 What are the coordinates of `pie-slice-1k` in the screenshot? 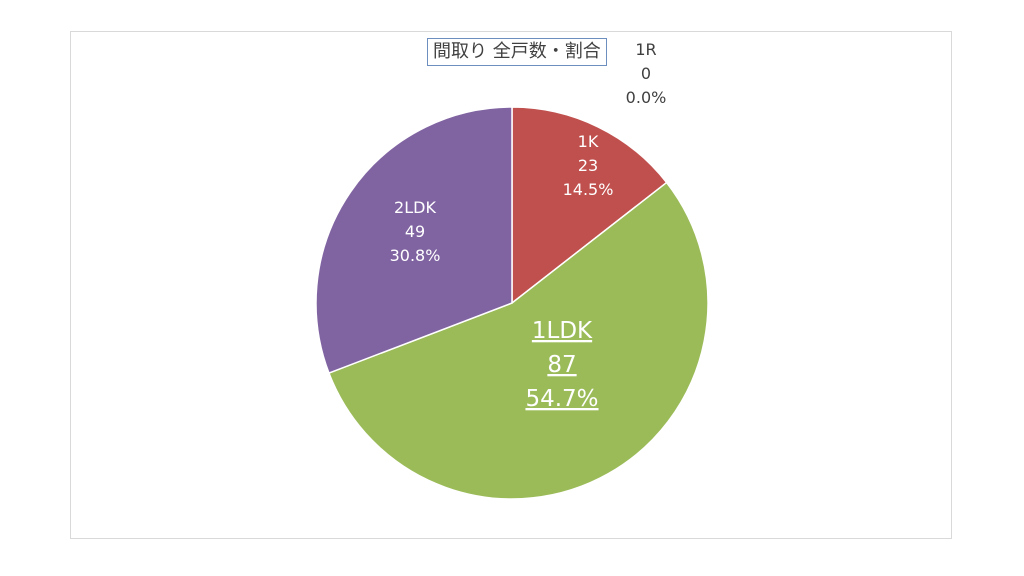 It's located at (589, 205).